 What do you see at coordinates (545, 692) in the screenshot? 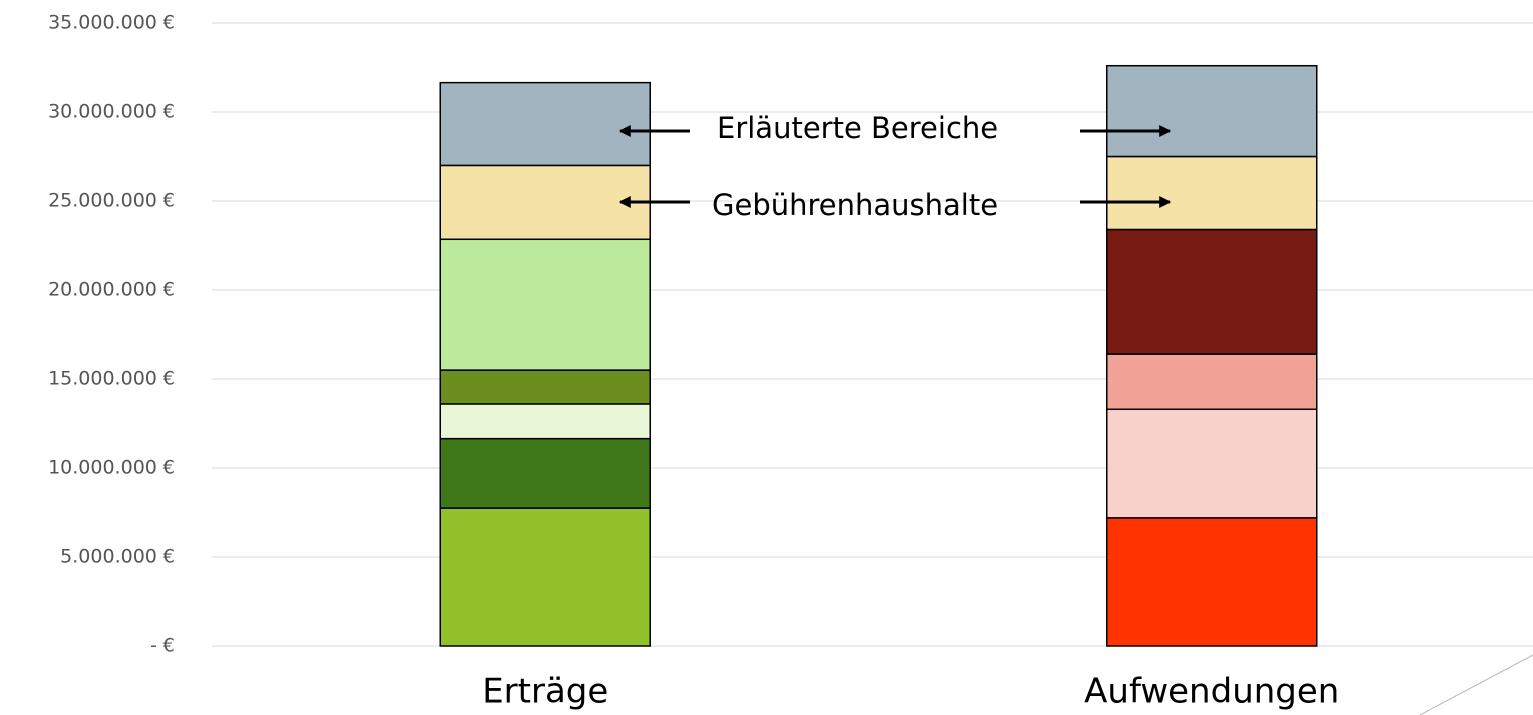
I see `x-tick-label: Erträge` at bounding box center [545, 692].